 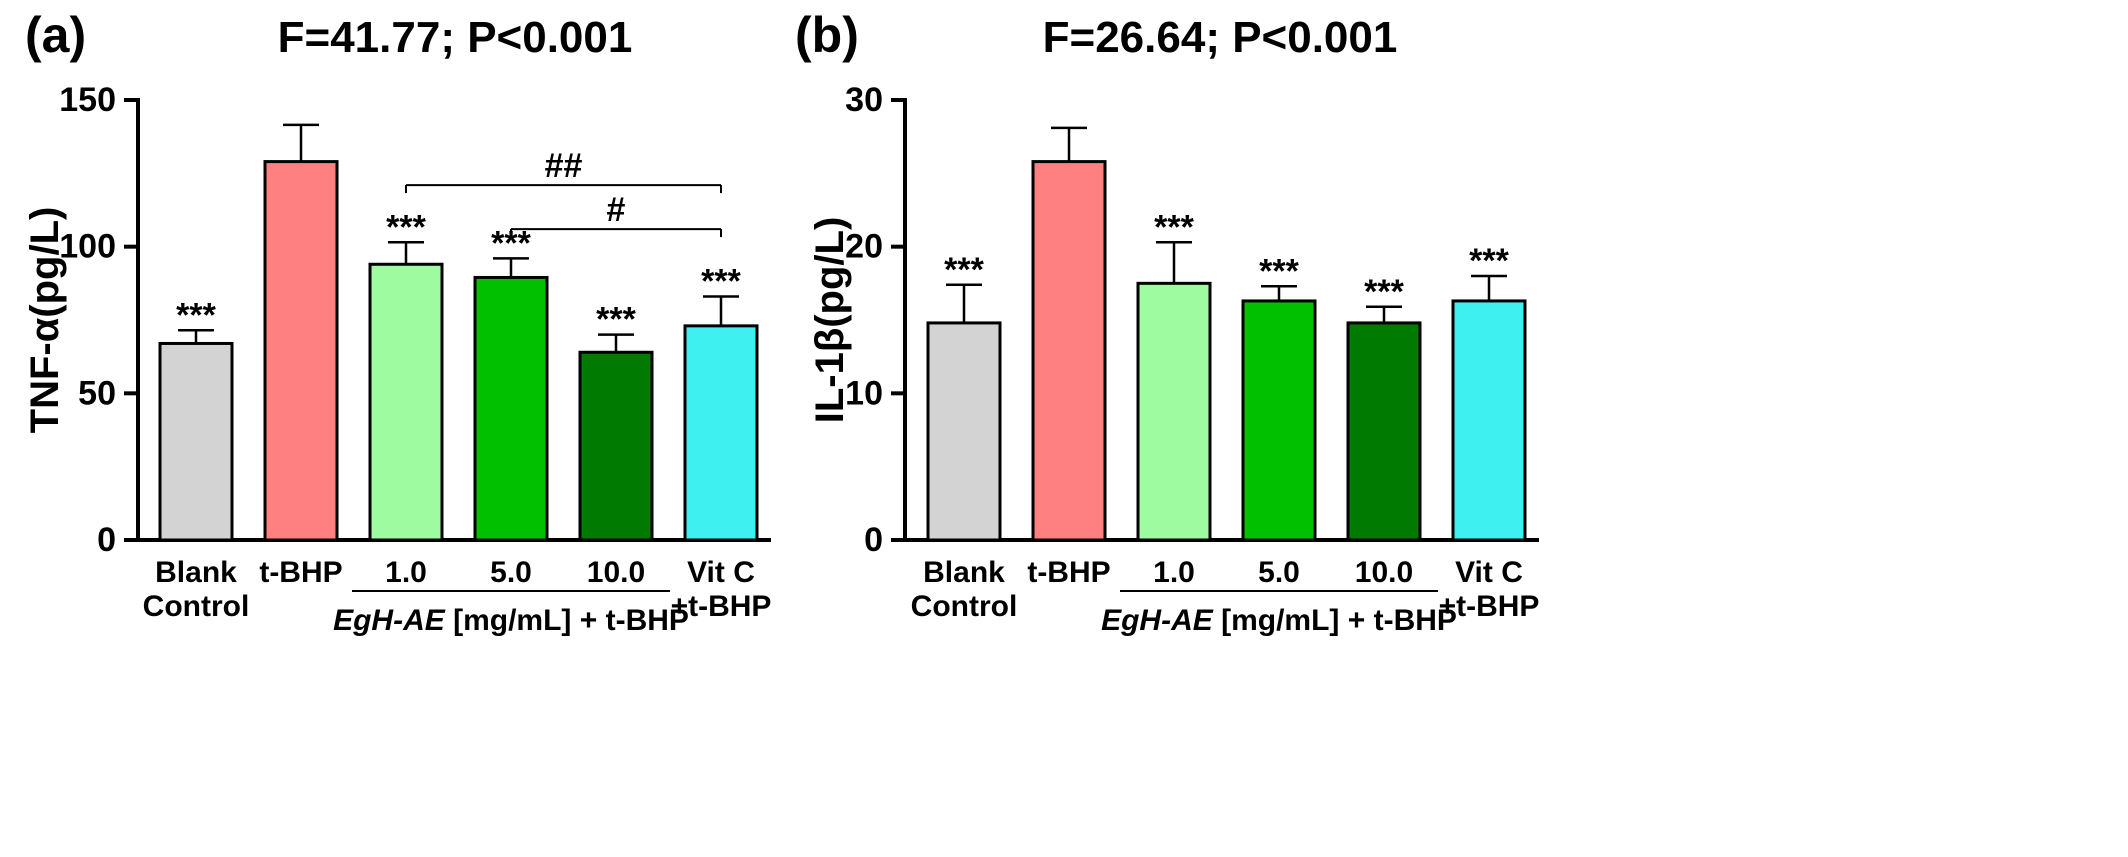 I want to click on y-axis-label: IL-1β(pg/L), so click(x=830, y=320).